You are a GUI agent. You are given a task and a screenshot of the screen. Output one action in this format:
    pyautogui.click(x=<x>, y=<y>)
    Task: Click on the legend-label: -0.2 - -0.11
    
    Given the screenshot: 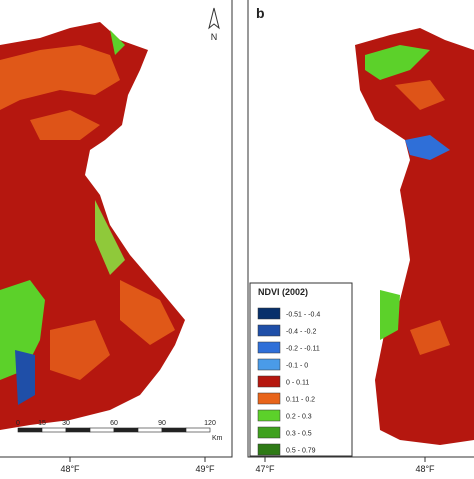 What is the action you would take?
    pyautogui.click(x=303, y=349)
    